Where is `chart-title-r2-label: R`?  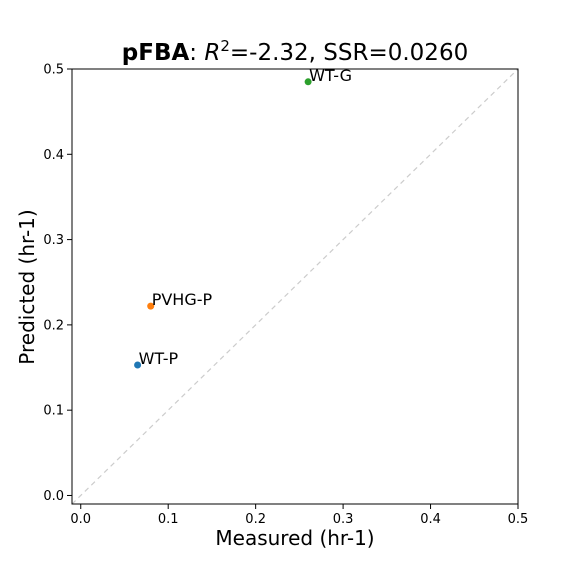 chart-title-r2-label: R is located at coordinates (212, 53).